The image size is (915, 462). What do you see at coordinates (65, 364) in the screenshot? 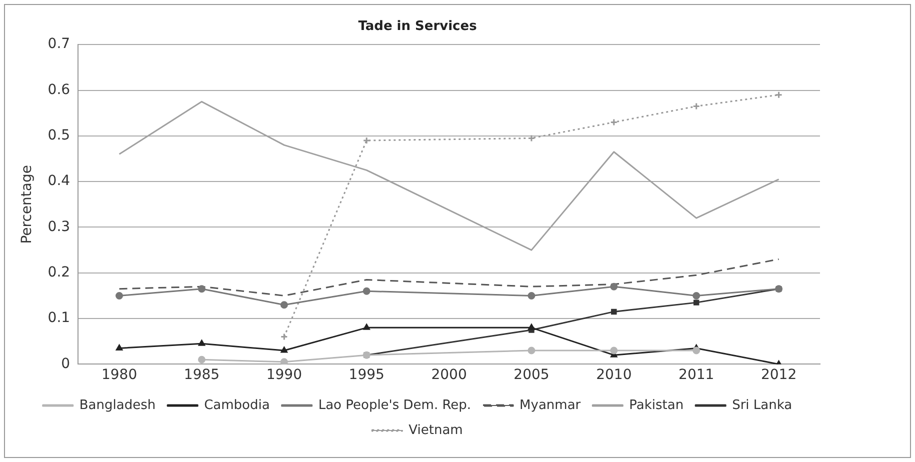
I see `y-tick-label: 0` at bounding box center [65, 364].